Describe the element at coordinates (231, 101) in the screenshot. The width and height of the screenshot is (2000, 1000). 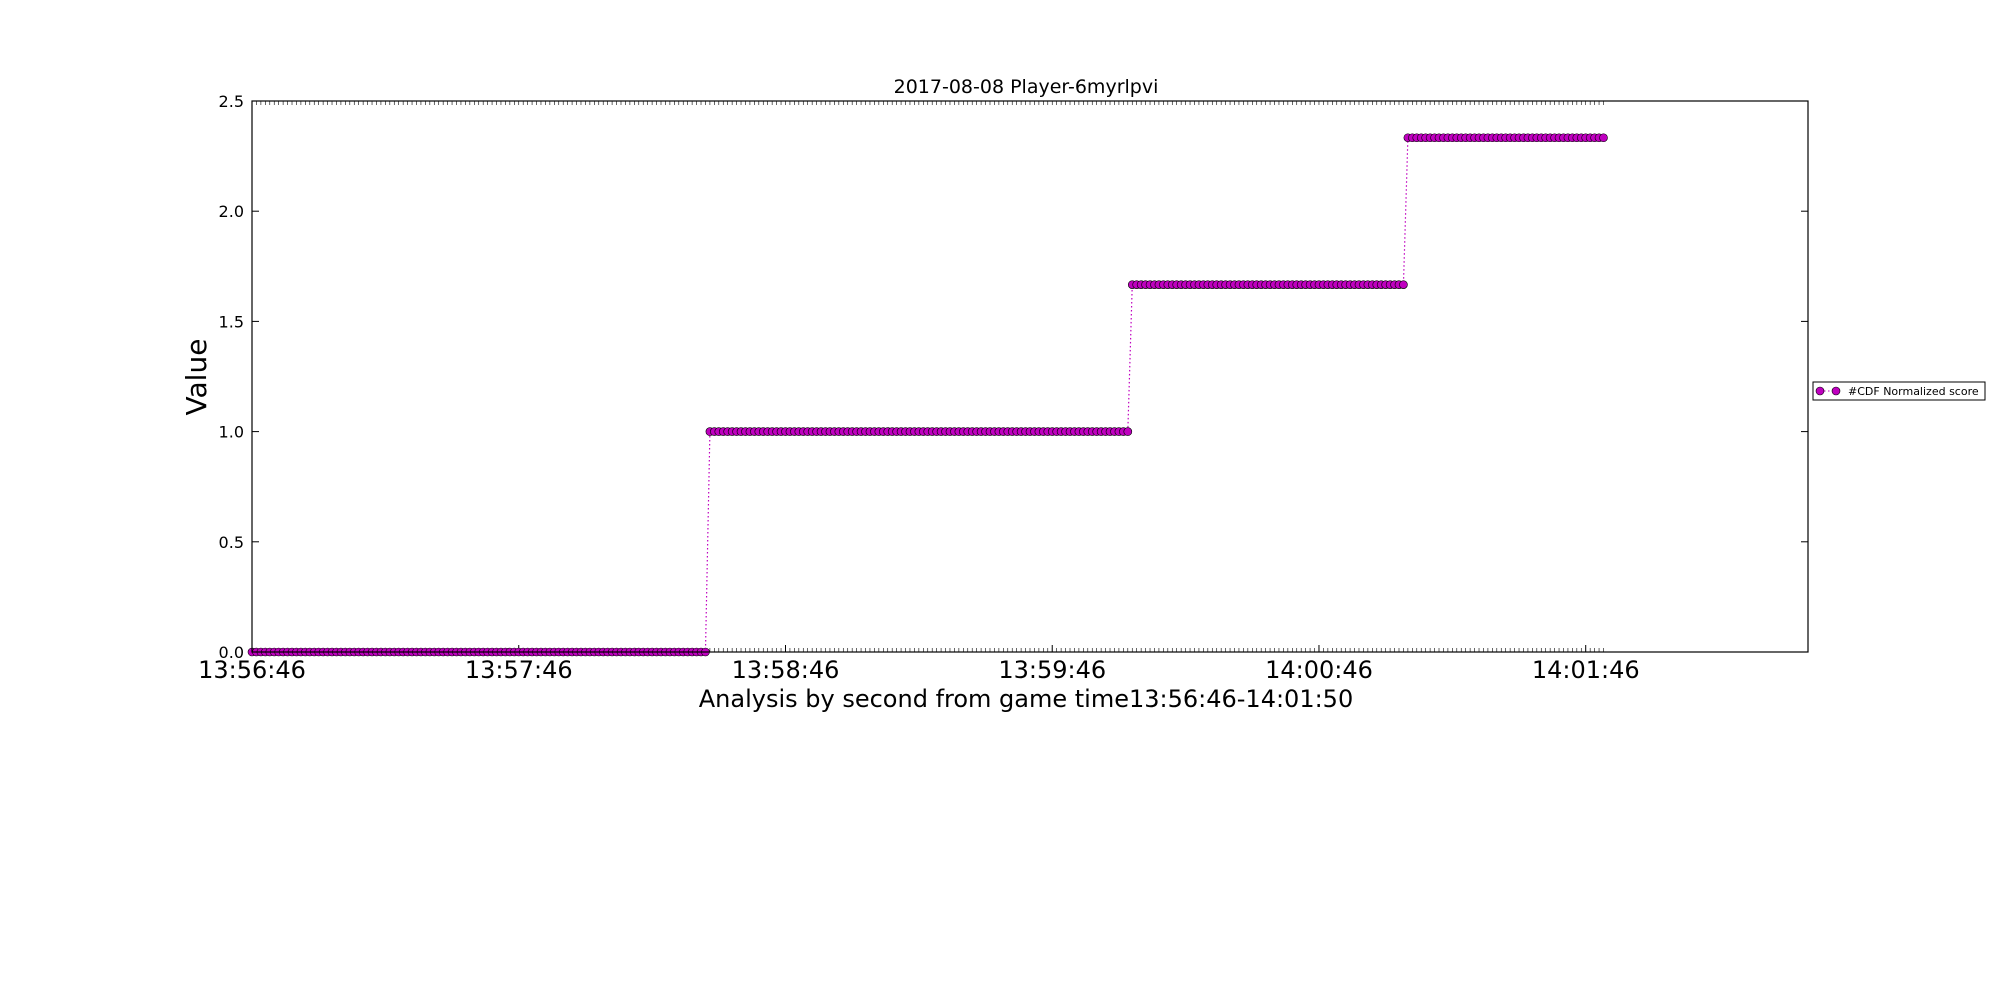
I see `y-tick-label: 2.5` at that location.